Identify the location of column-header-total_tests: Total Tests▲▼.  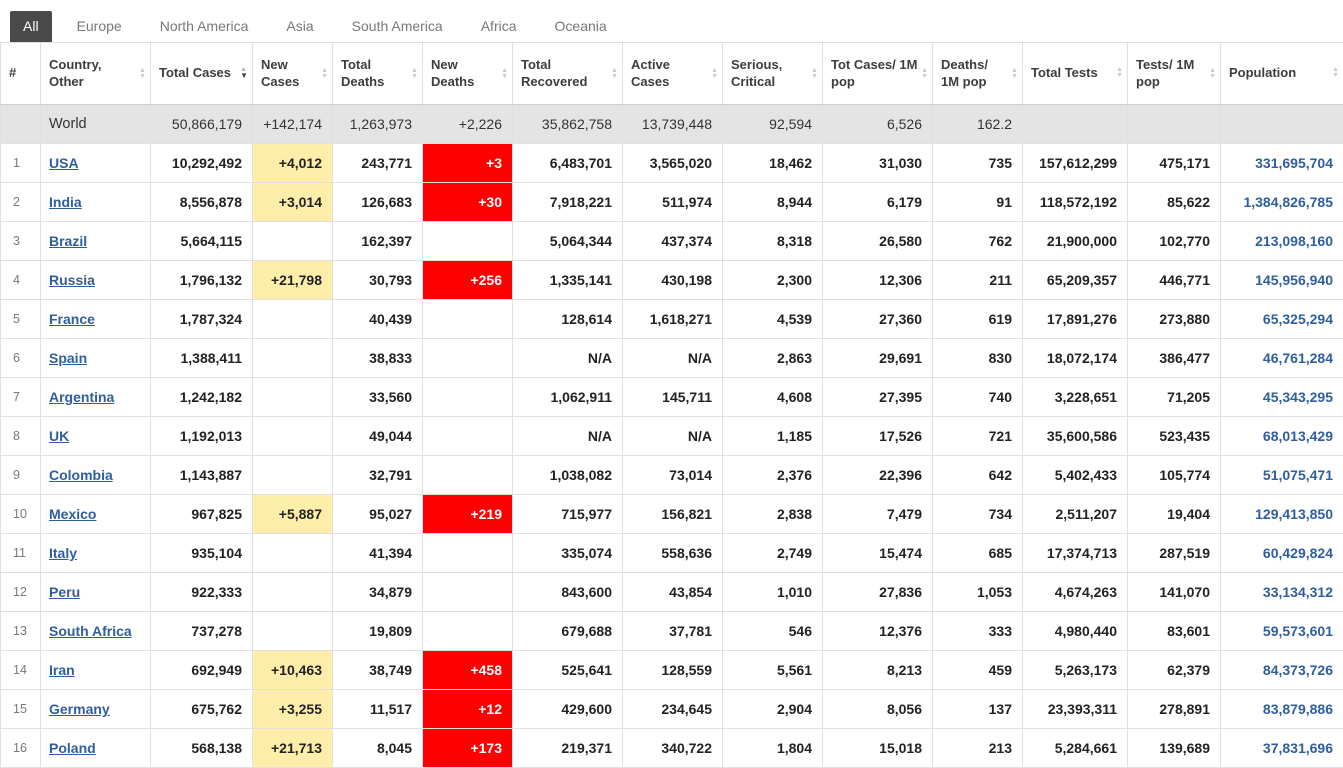
(1075, 74).